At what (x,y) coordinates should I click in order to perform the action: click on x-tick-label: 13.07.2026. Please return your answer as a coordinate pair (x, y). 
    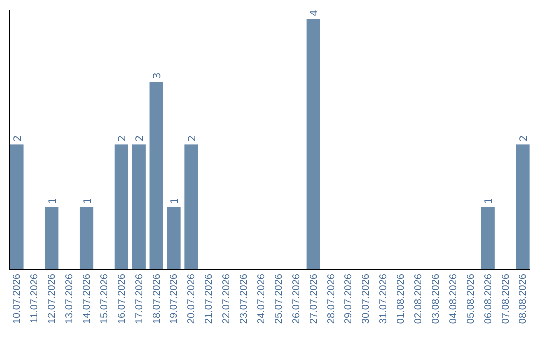
    Looking at the image, I should click on (70, 299).